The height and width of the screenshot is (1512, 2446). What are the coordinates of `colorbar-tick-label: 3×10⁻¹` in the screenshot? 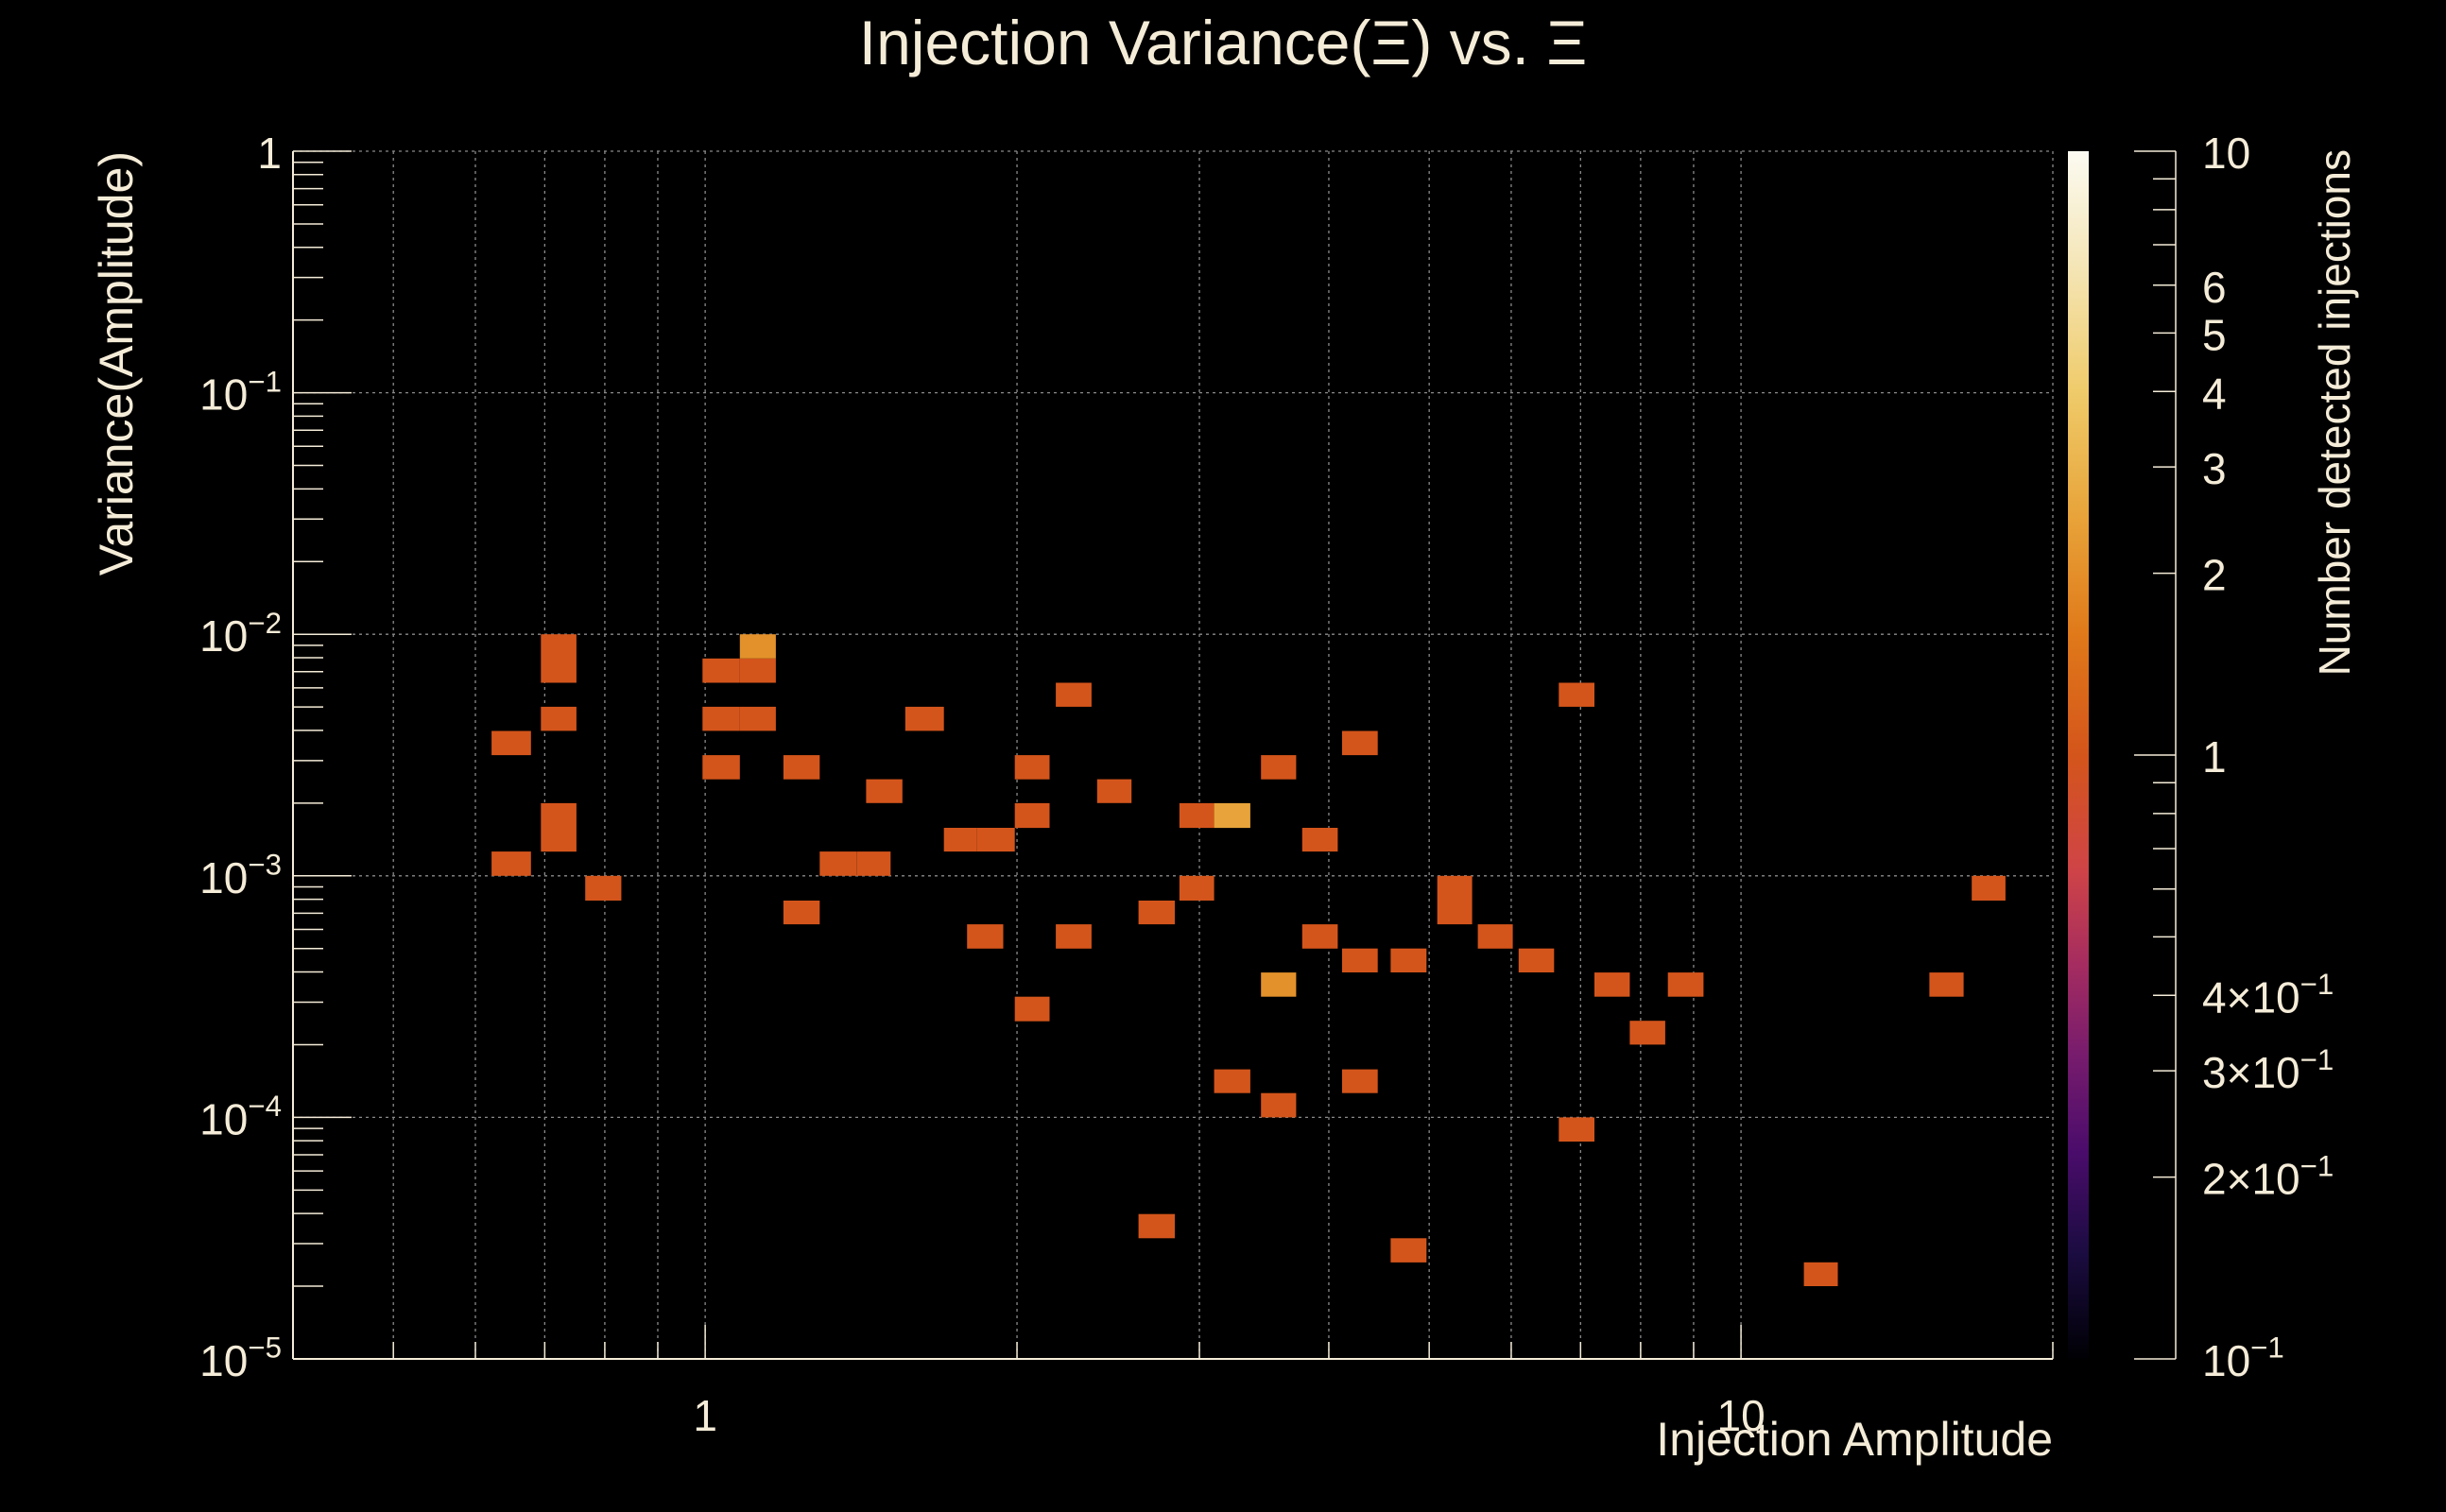 It's located at (2268, 1070).